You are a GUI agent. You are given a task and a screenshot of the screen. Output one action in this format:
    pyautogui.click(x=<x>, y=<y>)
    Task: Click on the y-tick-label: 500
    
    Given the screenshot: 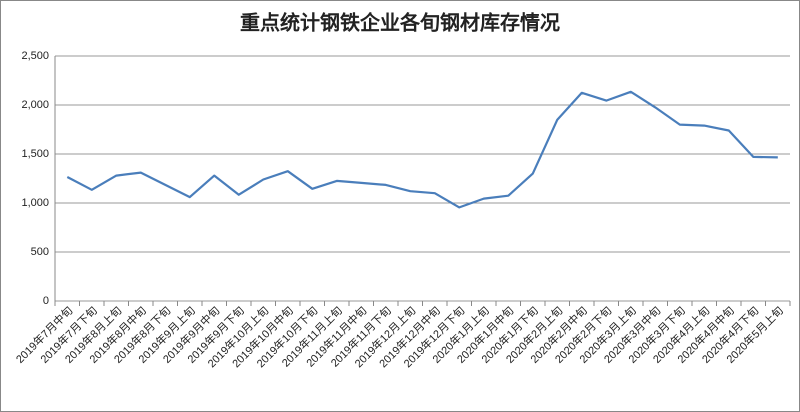 What is the action you would take?
    pyautogui.click(x=40, y=252)
    